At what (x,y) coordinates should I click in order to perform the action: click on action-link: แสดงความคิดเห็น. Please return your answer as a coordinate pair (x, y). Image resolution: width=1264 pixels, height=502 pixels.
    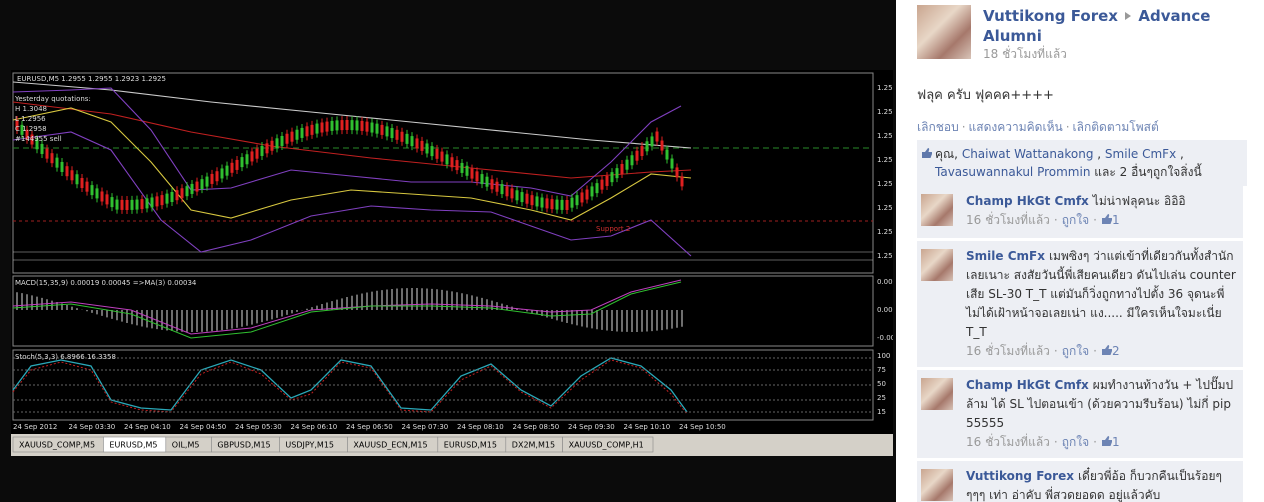
    Looking at the image, I should click on (1015, 127).